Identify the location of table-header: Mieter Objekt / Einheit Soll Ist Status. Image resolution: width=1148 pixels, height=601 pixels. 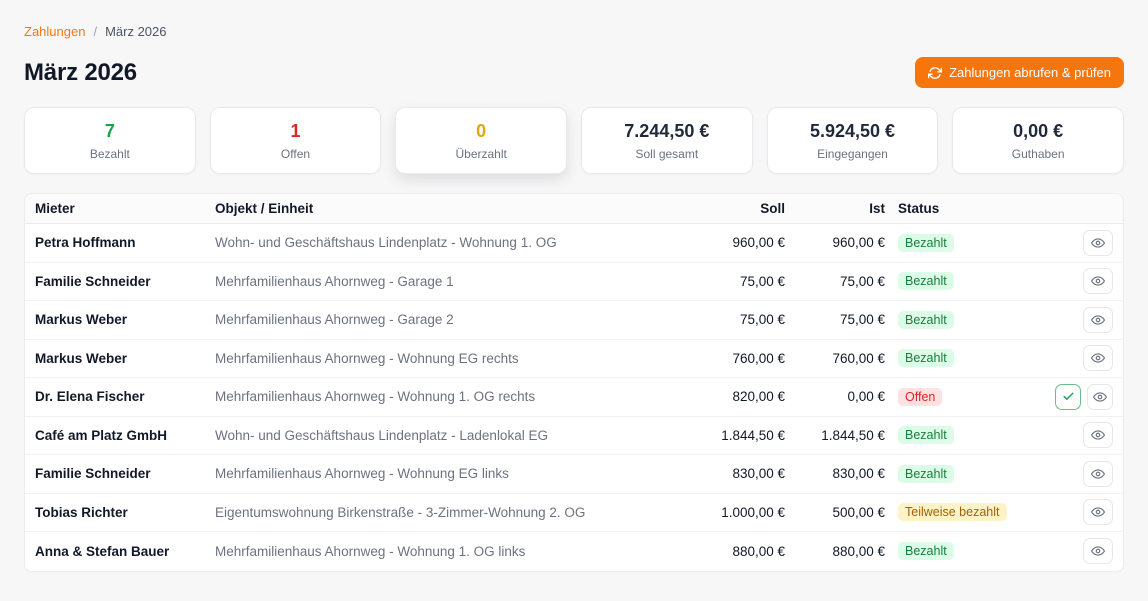
(574, 209).